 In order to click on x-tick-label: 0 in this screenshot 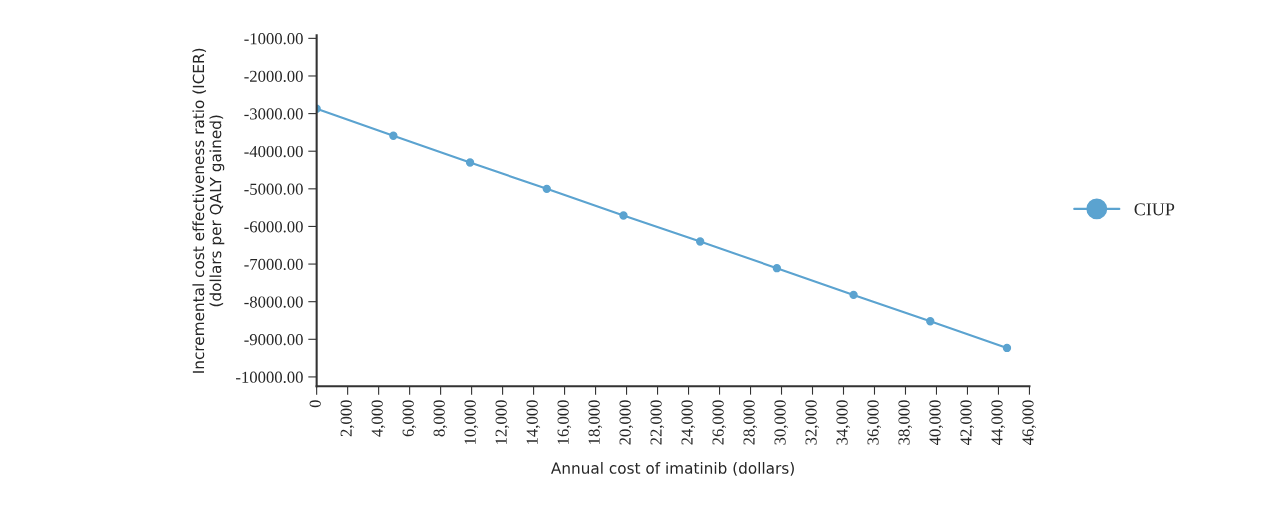, I will do `click(315, 404)`.